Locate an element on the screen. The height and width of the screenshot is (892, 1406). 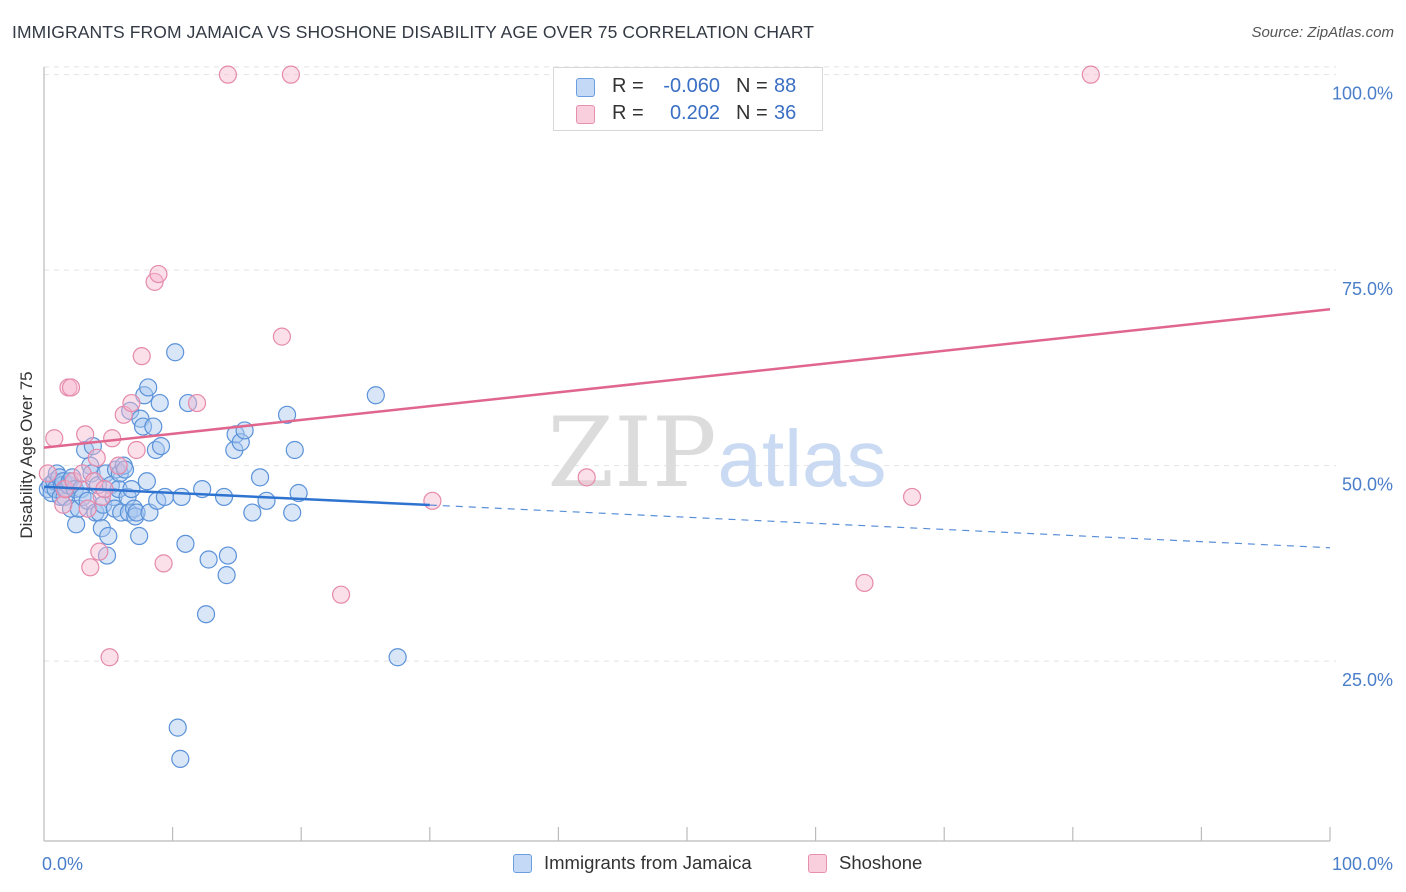
y-tick-label-100: 100.0% is located at coordinates (1362, 94).